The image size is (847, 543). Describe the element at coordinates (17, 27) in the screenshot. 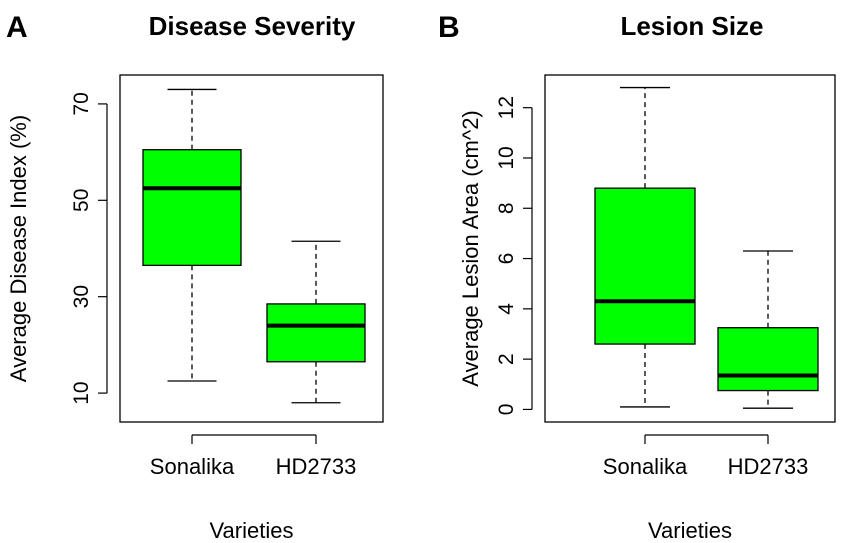

I see `panel-letter: A` at that location.